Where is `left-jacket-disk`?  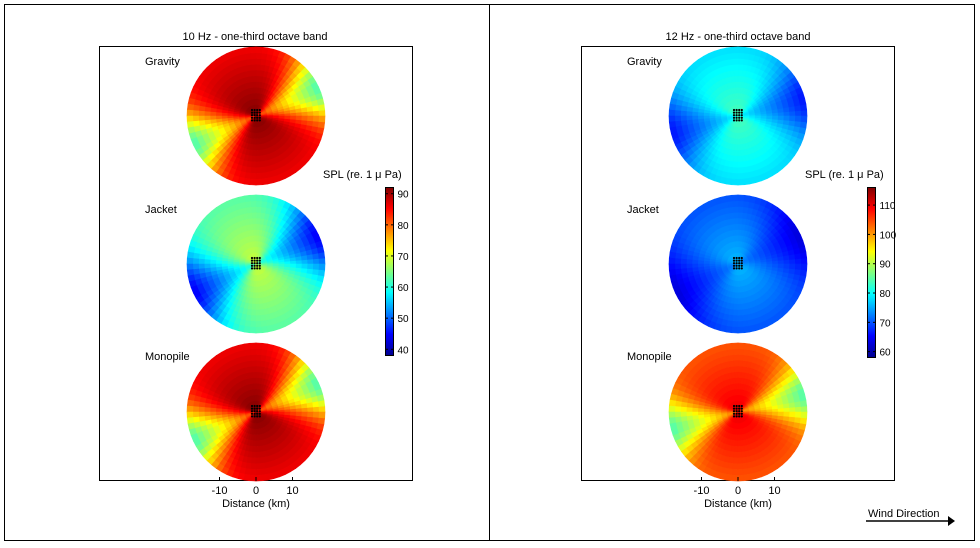 left-jacket-disk is located at coordinates (256, 264).